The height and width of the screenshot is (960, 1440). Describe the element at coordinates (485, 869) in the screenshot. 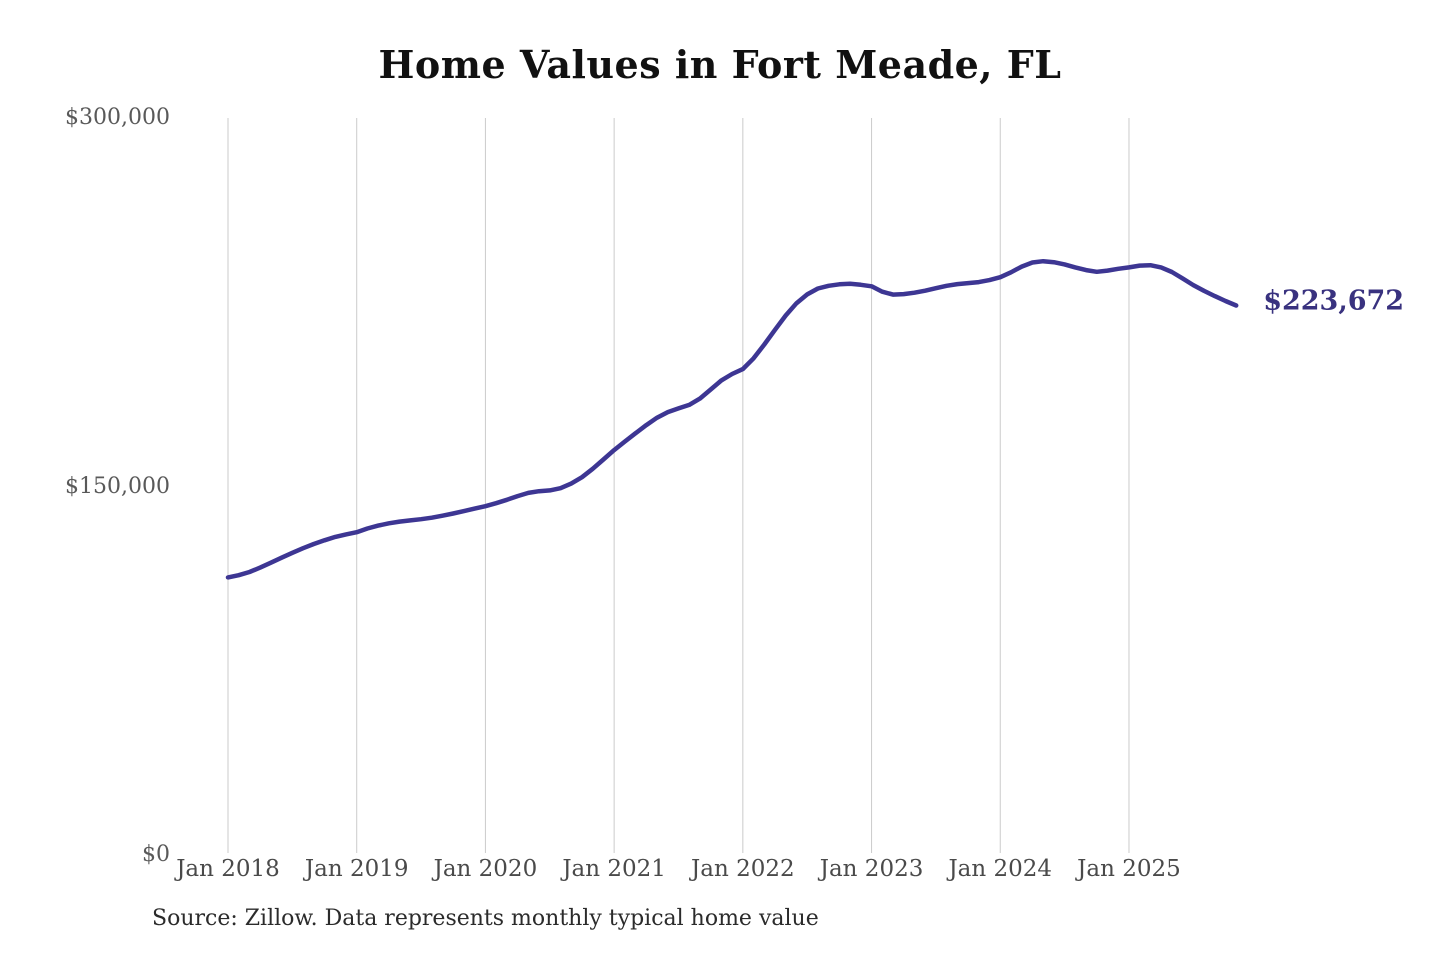

I see `x-tick-label: Jan 2020` at that location.